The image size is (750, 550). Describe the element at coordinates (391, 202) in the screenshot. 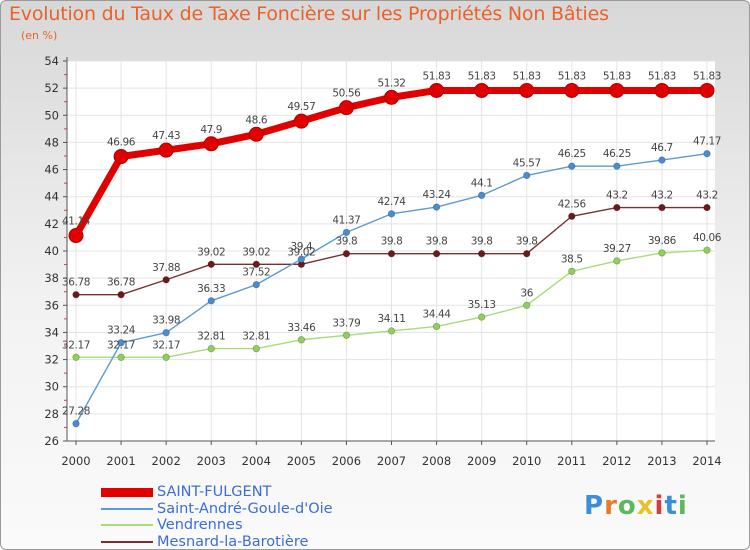

I see `data-label: 42.74` at that location.